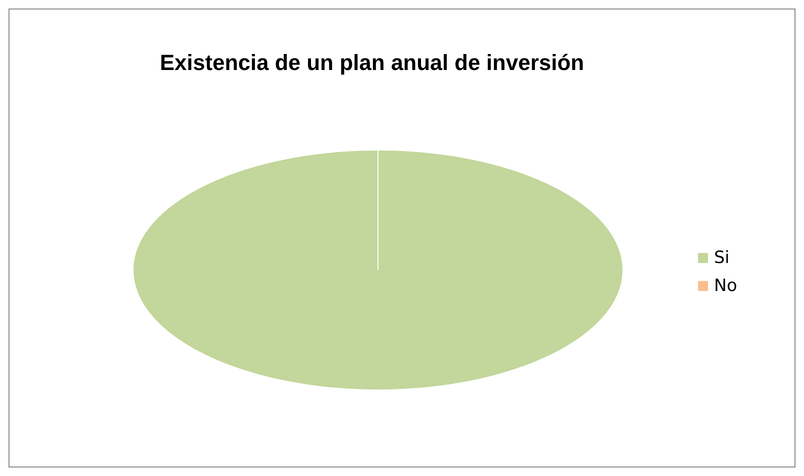 The height and width of the screenshot is (476, 804). What do you see at coordinates (726, 286) in the screenshot?
I see `legend-label: No` at bounding box center [726, 286].